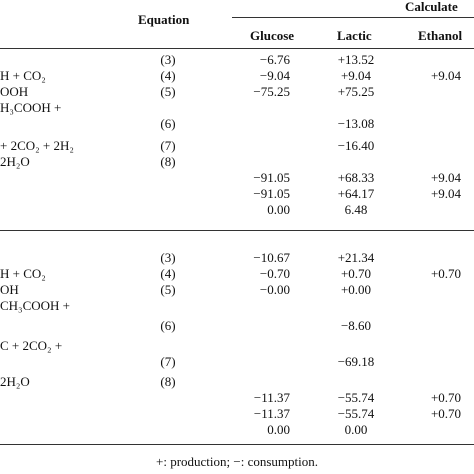 This screenshot has height=474, width=474. Describe the element at coordinates (31, 345) in the screenshot. I see `reaction-cell: C + 2CO₂ +` at that location.